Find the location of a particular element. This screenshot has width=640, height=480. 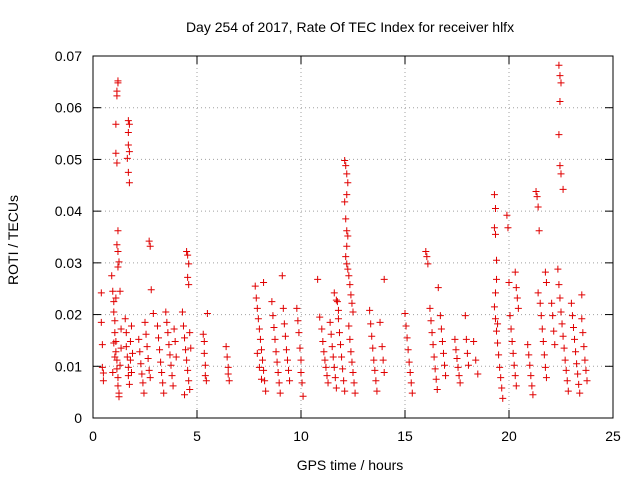

x-tick-label: 25 is located at coordinates (613, 436).